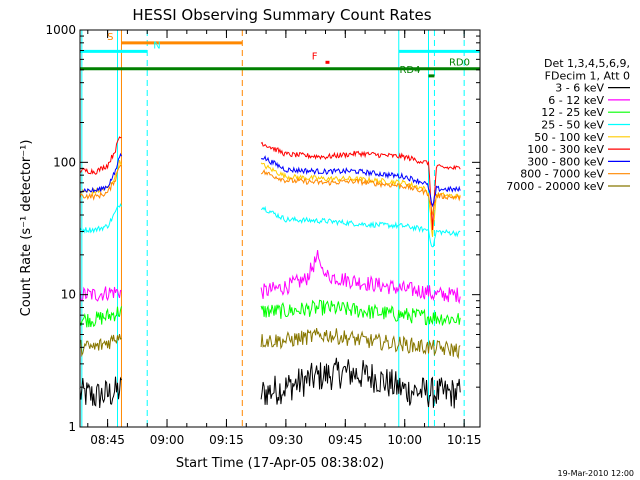  I want to click on x-tick-label-6: 10:15, so click(464, 440).